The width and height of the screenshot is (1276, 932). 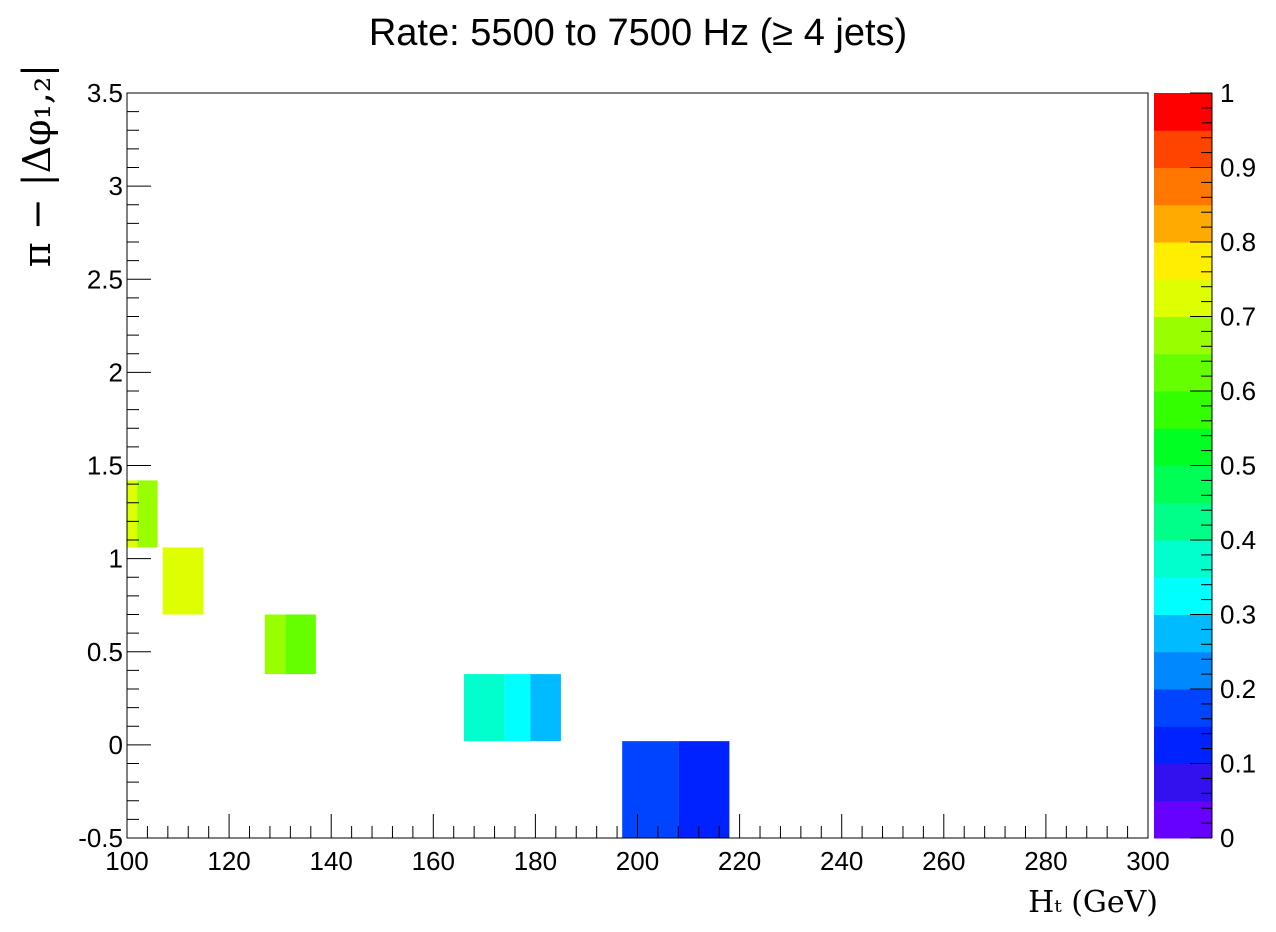 What do you see at coordinates (739, 861) in the screenshot?
I see `x-tick-label: 220` at bounding box center [739, 861].